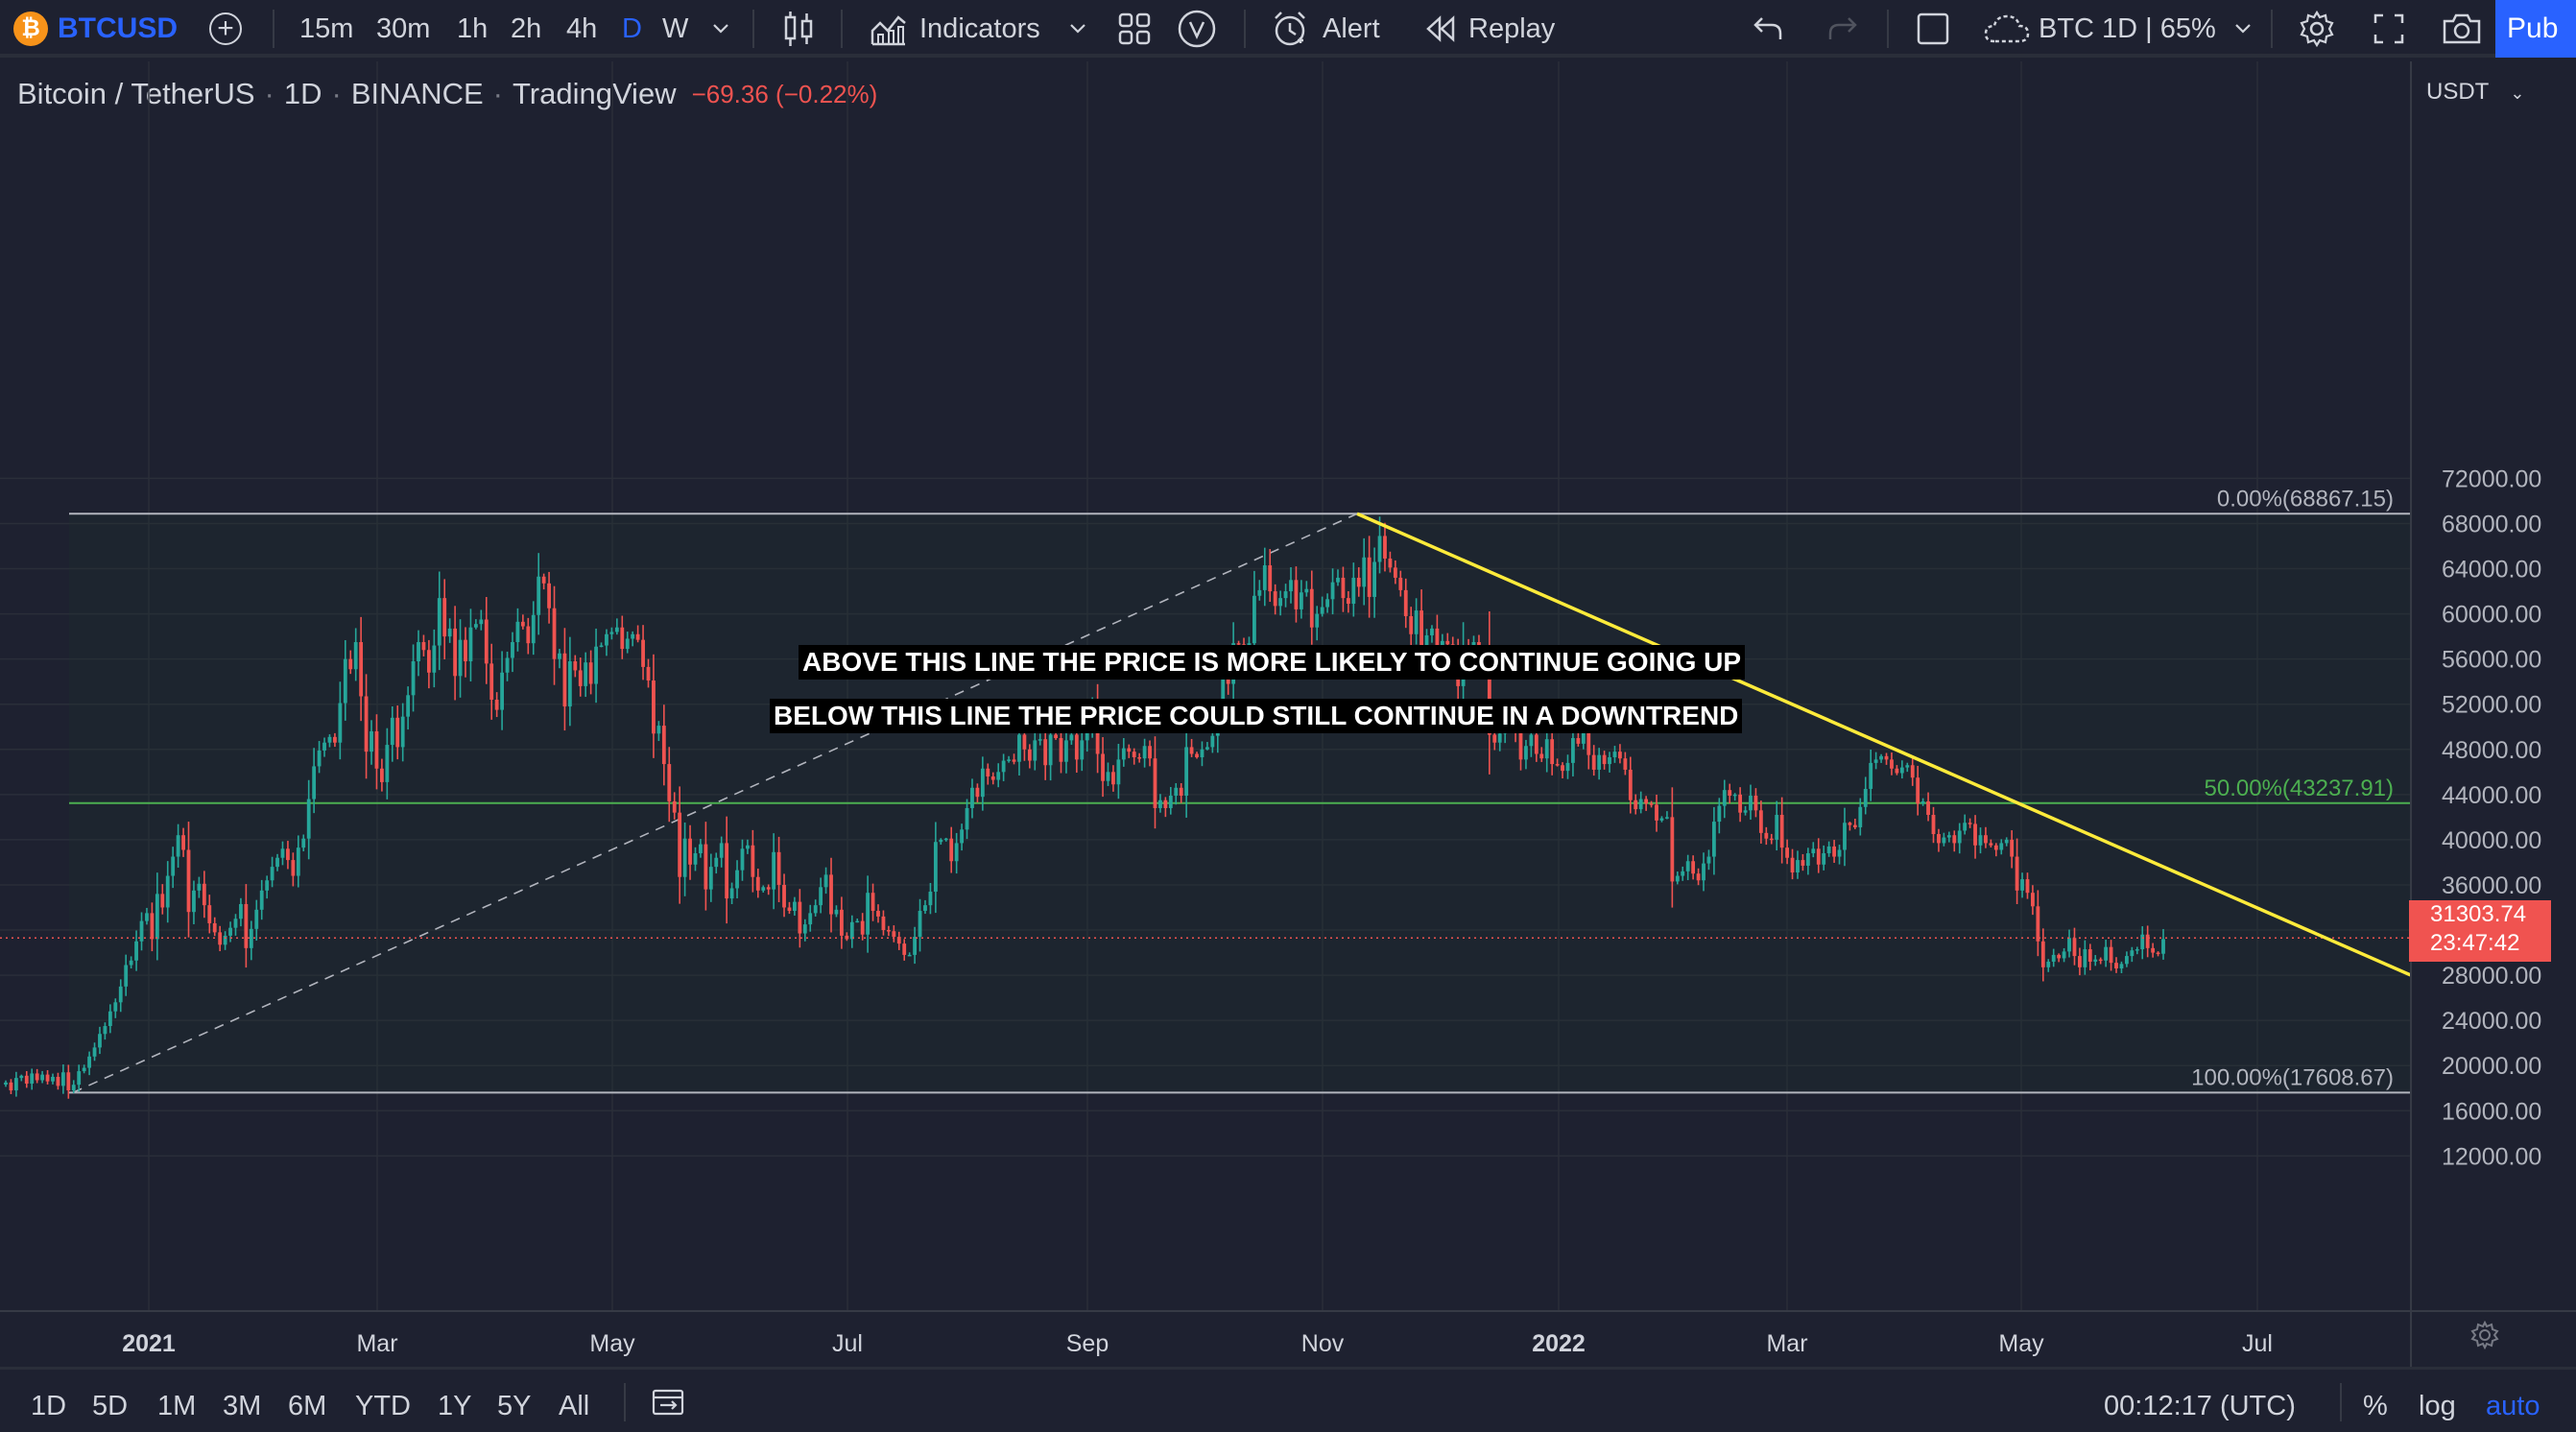  I want to click on range-1m: 1M, so click(177, 1406).